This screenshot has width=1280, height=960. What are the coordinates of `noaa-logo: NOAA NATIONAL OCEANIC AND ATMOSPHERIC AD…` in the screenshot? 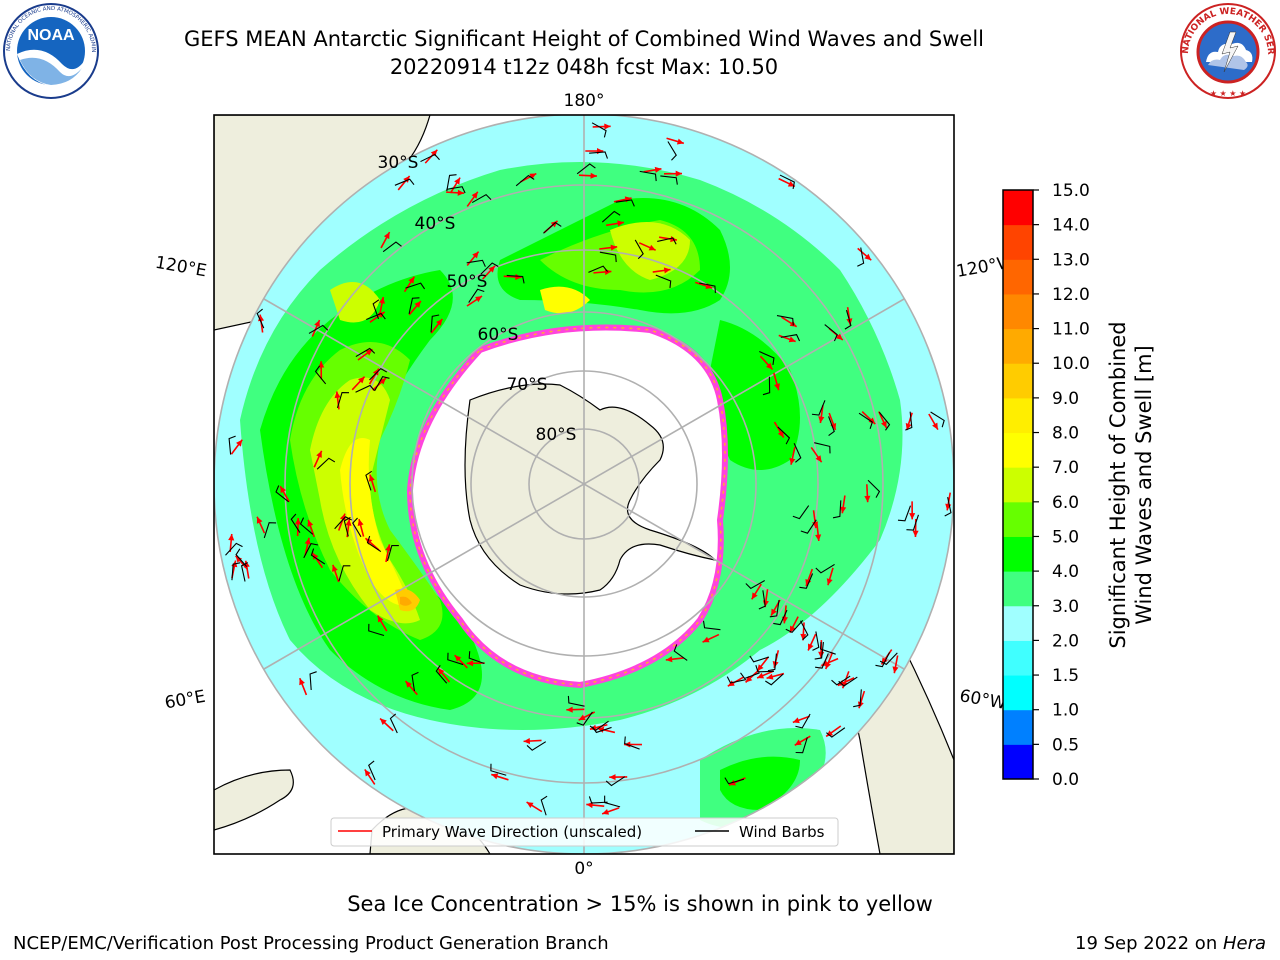 It's located at (50, 50).